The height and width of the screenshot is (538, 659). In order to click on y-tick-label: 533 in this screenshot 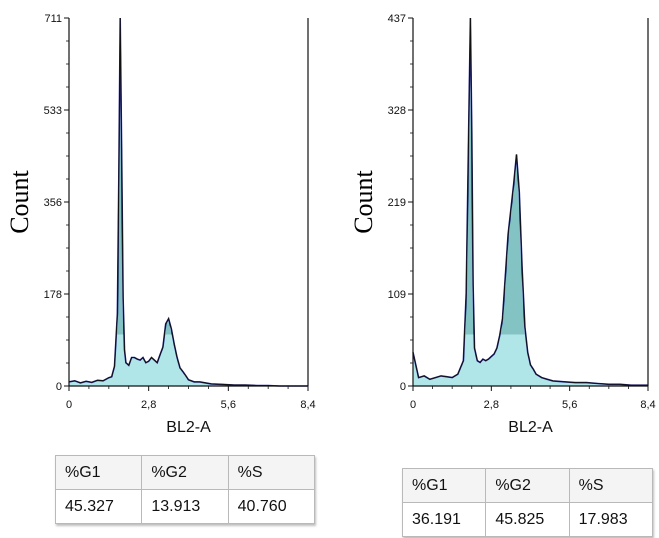, I will do `click(53, 111)`.